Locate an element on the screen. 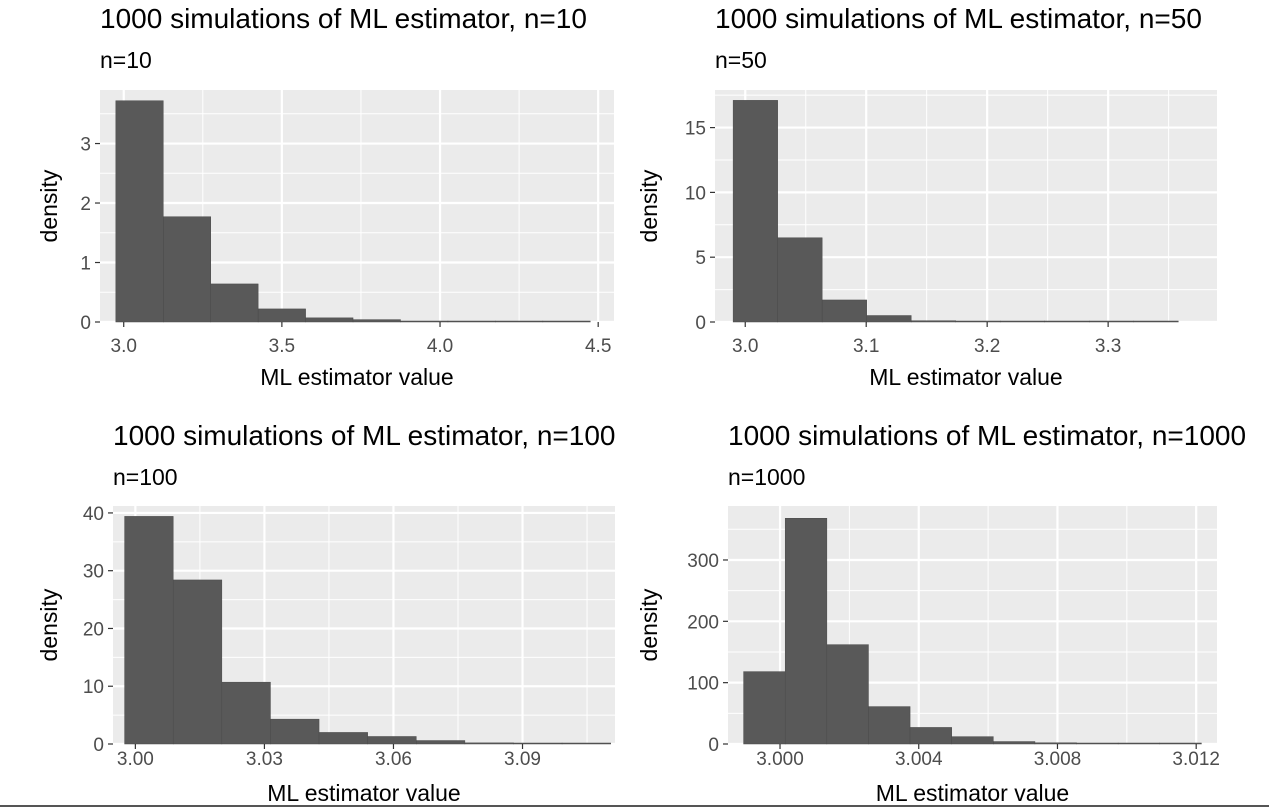 The width and height of the screenshot is (1269, 807). x-tick-label: 3.008 is located at coordinates (1058, 759).